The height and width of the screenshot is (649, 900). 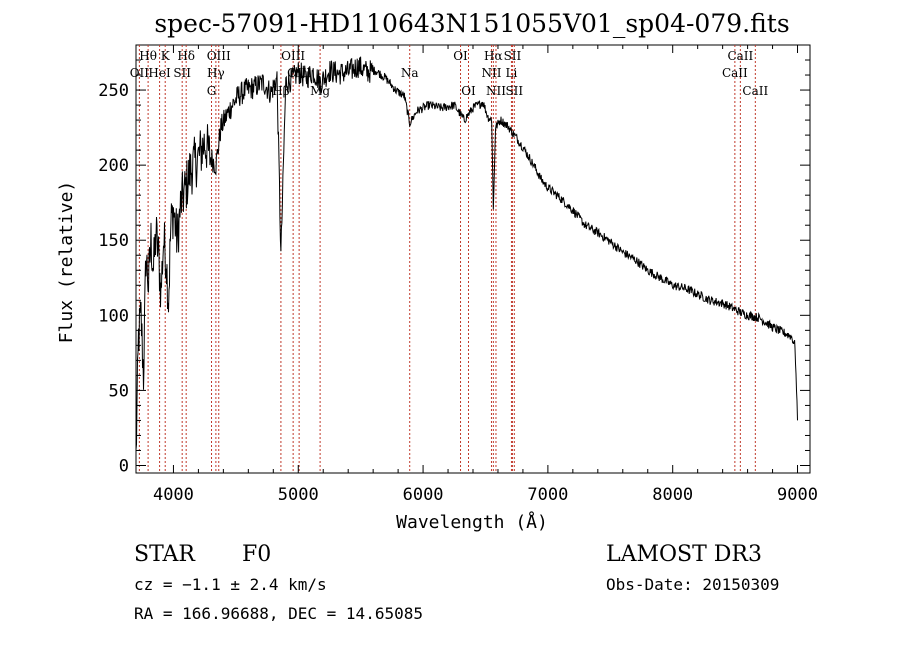 What do you see at coordinates (672, 495) in the screenshot?
I see `x-tick-label: 8000` at bounding box center [672, 495].